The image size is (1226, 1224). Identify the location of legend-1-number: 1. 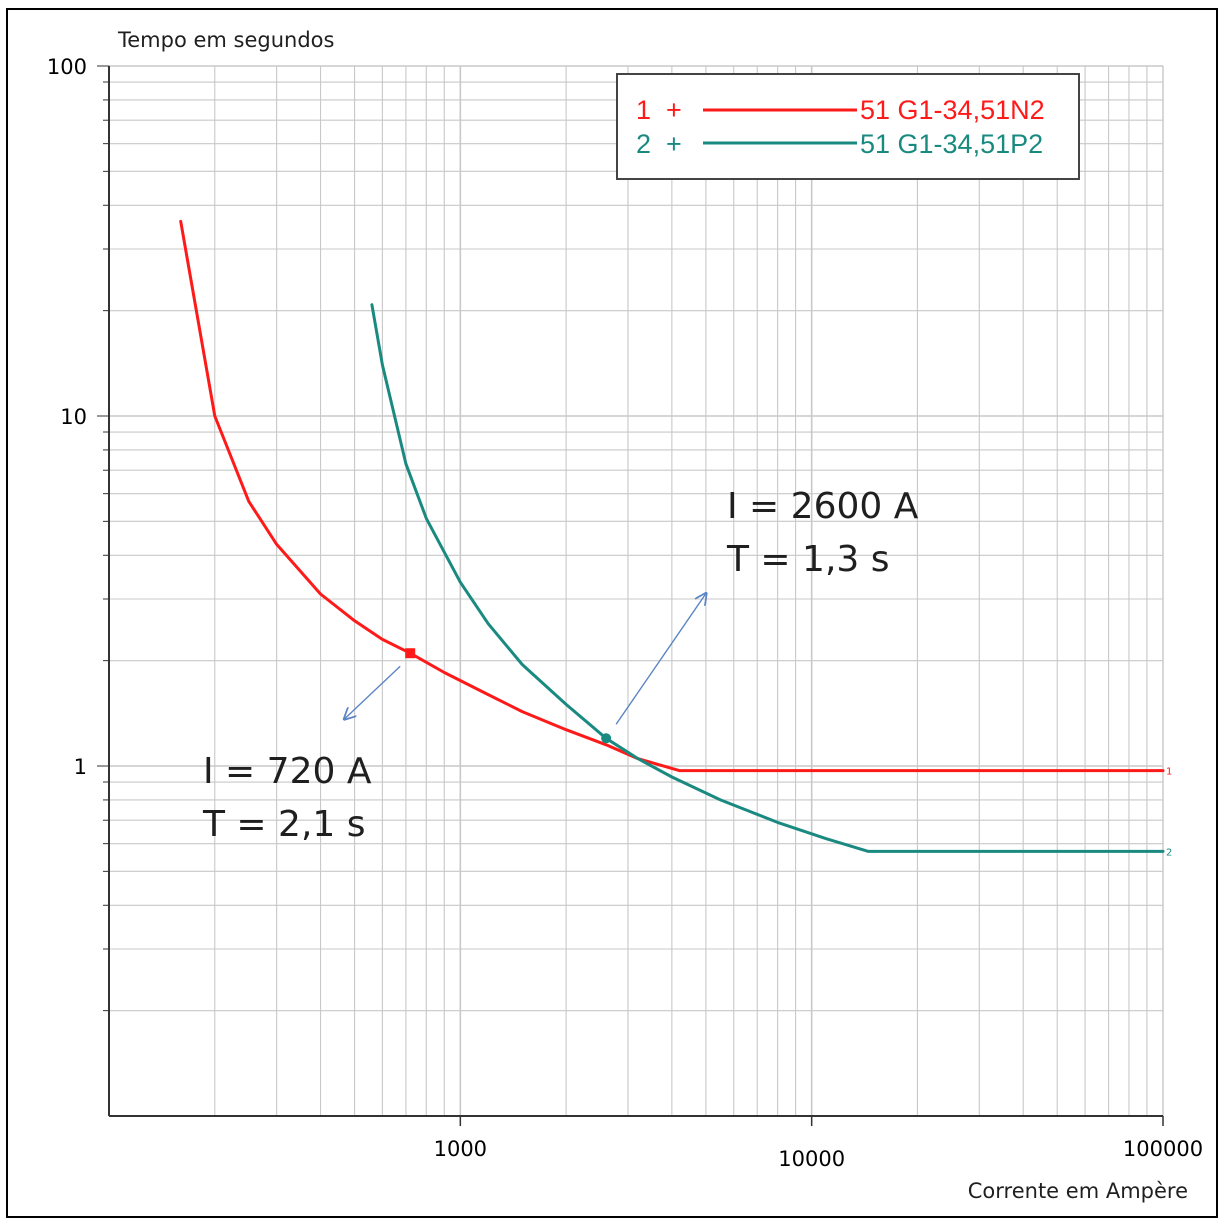
(643, 110).